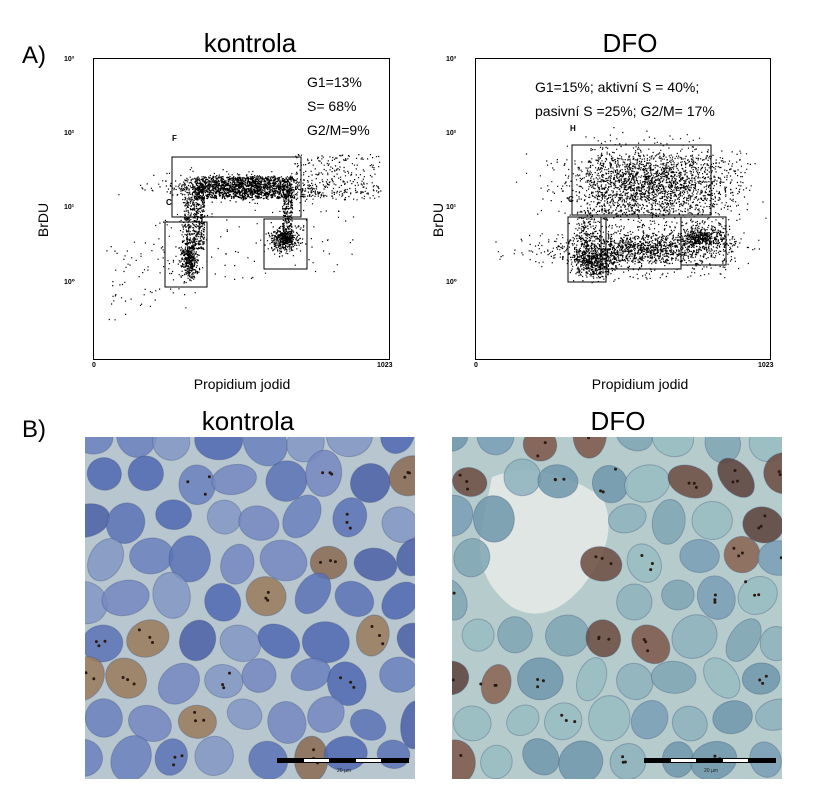 Image resolution: width=815 pixels, height=800 pixels. What do you see at coordinates (244, 237) in the screenshot?
I see `flow-plot-kontrola-canvas` at bounding box center [244, 237].